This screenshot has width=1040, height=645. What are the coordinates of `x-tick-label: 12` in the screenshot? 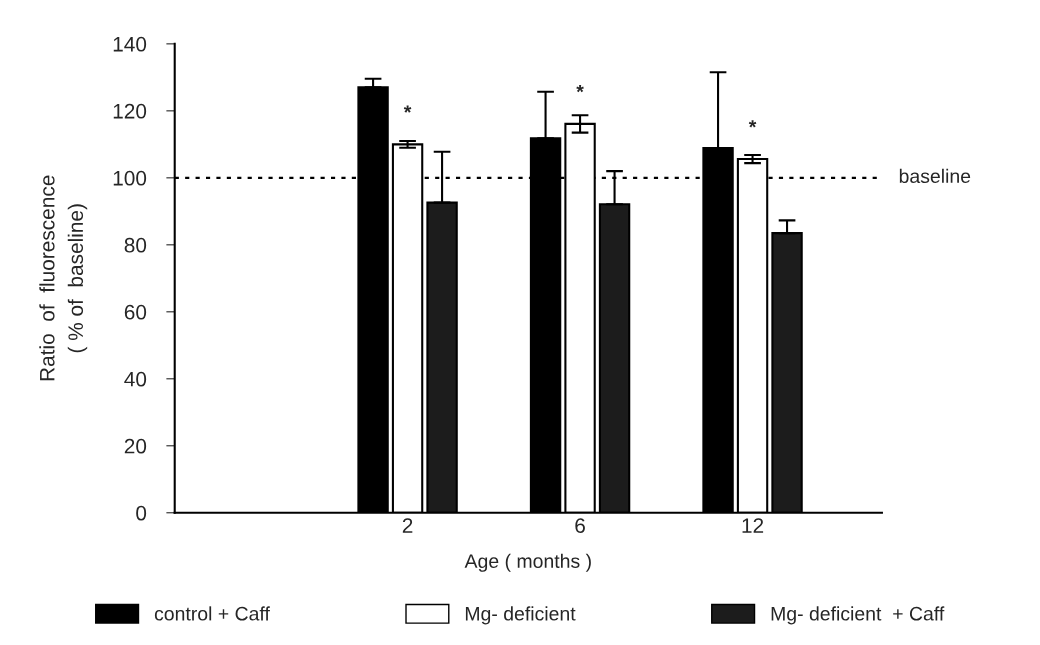 It's located at (753, 525).